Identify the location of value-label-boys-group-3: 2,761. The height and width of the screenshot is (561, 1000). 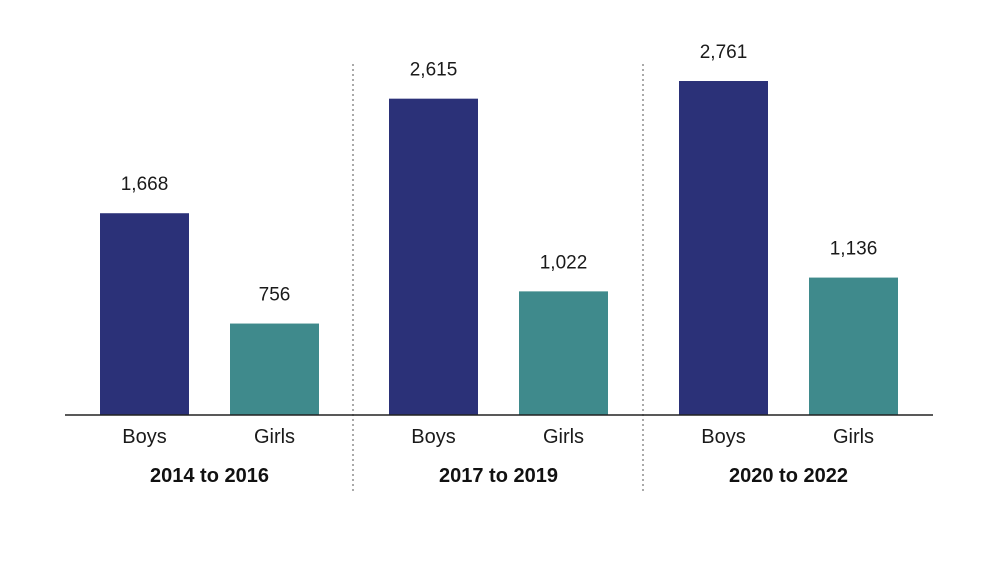
(724, 52).